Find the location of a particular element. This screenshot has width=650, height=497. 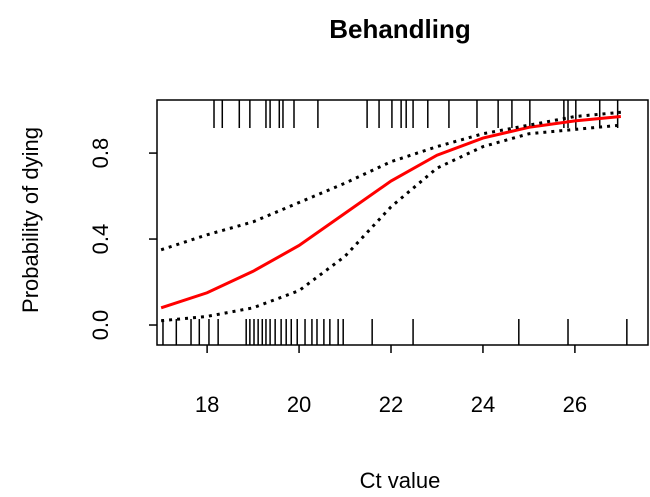

y-tick-label: 0.8 is located at coordinates (100, 153).